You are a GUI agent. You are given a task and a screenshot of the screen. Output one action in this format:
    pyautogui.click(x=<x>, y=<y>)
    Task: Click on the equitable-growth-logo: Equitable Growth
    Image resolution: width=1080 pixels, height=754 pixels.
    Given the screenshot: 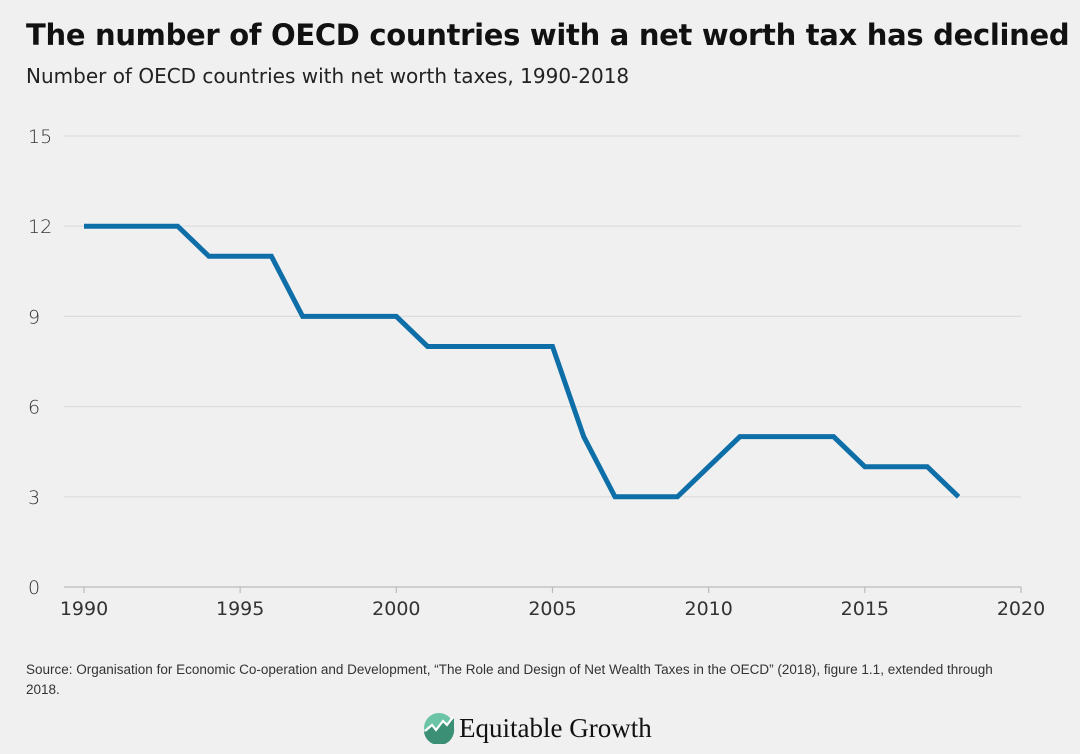 What is the action you would take?
    pyautogui.click(x=537, y=728)
    